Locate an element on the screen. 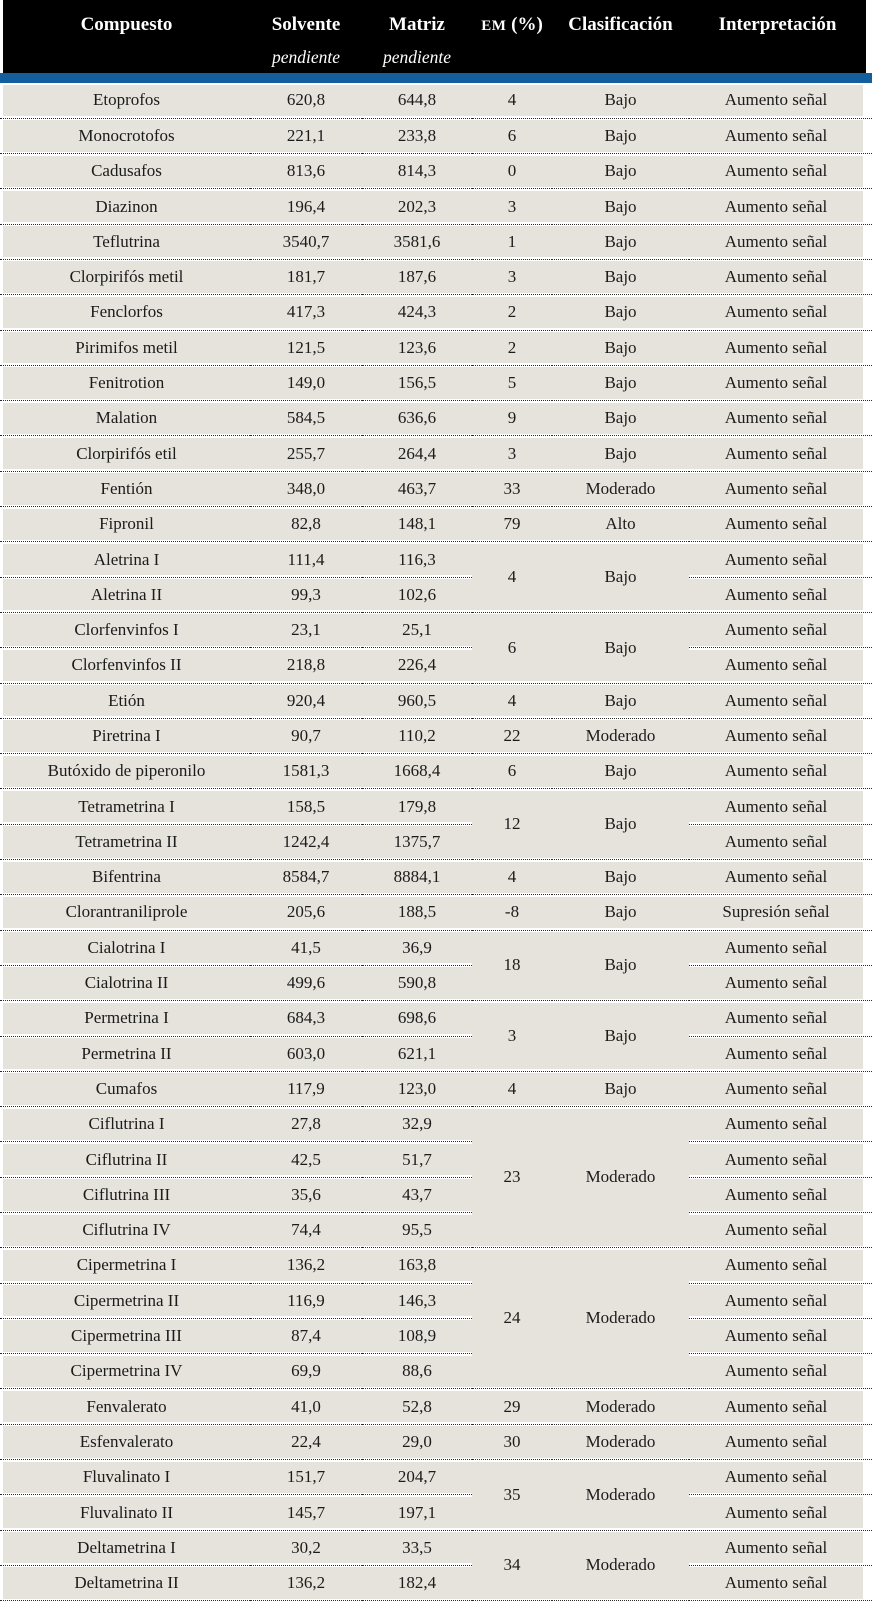 This screenshot has height=1601, width=872. compound-cell: Butóxido de piperonilo is located at coordinates (125, 771).